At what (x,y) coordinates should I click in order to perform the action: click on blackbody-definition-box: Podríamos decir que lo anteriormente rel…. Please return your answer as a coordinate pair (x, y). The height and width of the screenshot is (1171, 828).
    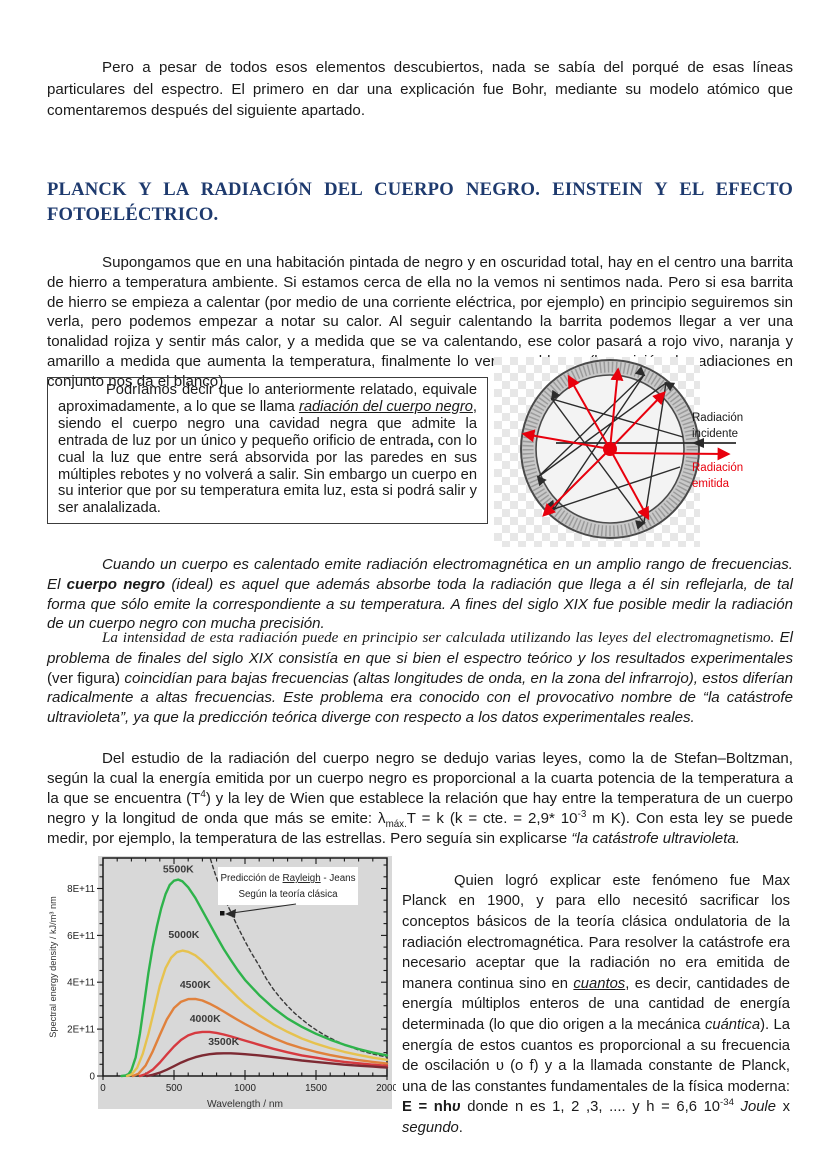
    Looking at the image, I should click on (267, 451).